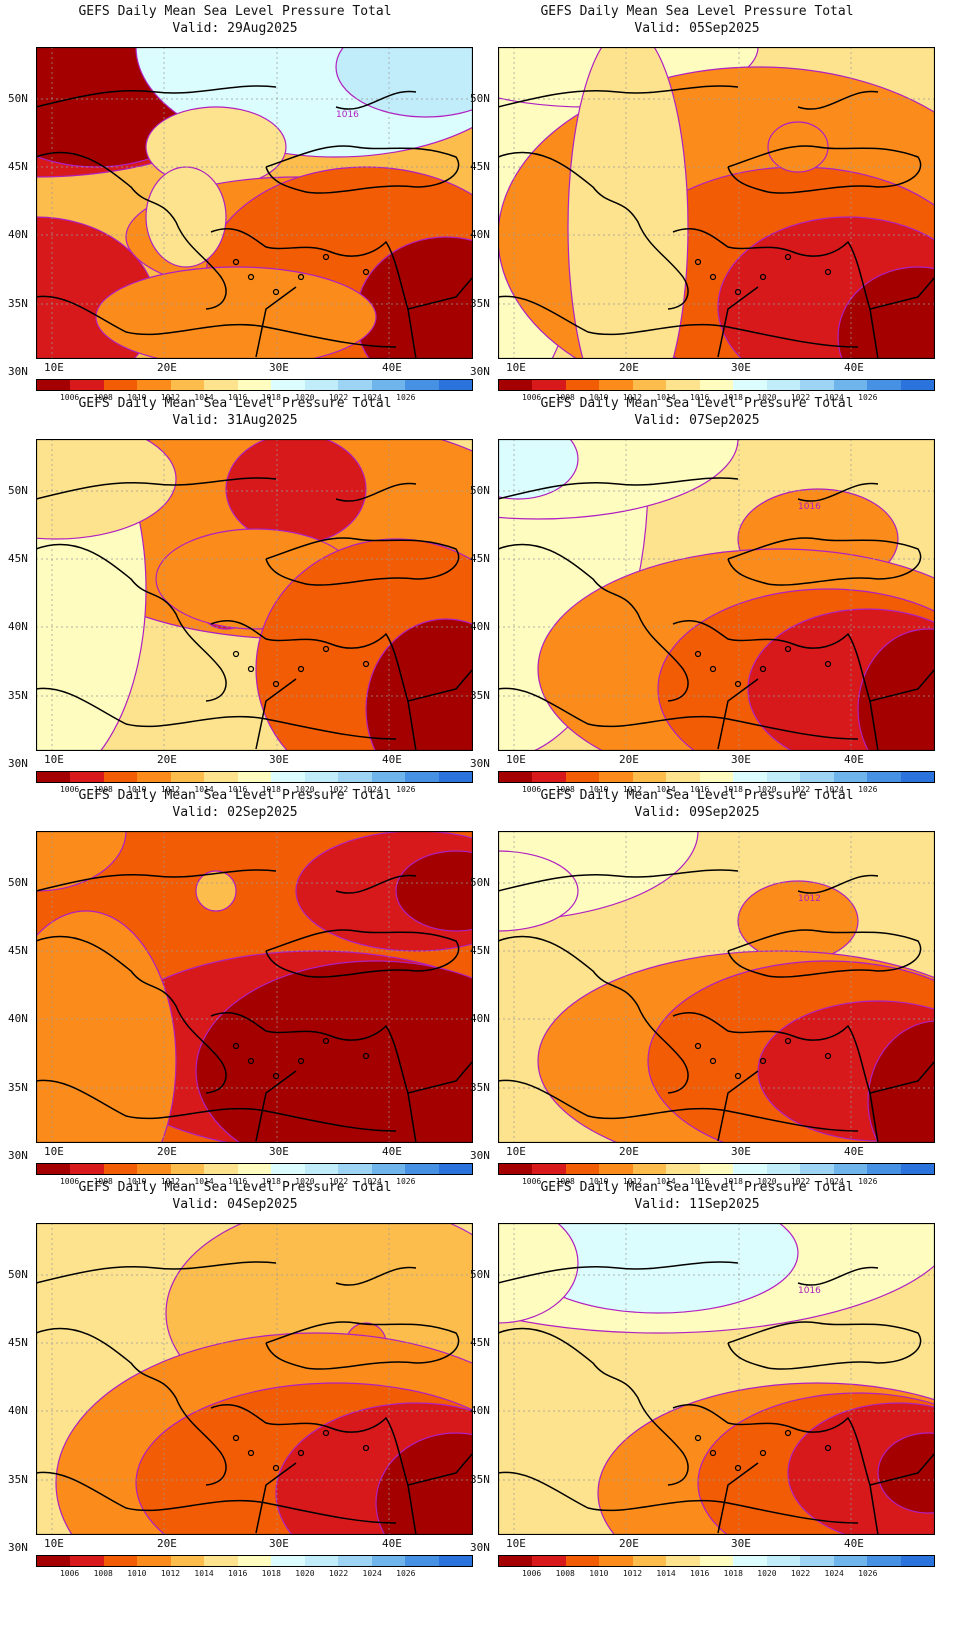 The image size is (964, 1640). Describe the element at coordinates (716, 1379) in the screenshot. I see `pressure-map: 1016` at that location.